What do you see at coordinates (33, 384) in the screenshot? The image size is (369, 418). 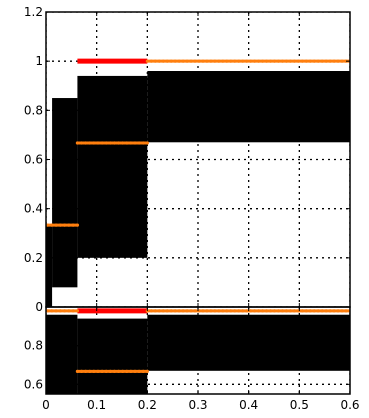 I see `y-tick-label: 0.6` at bounding box center [33, 384].